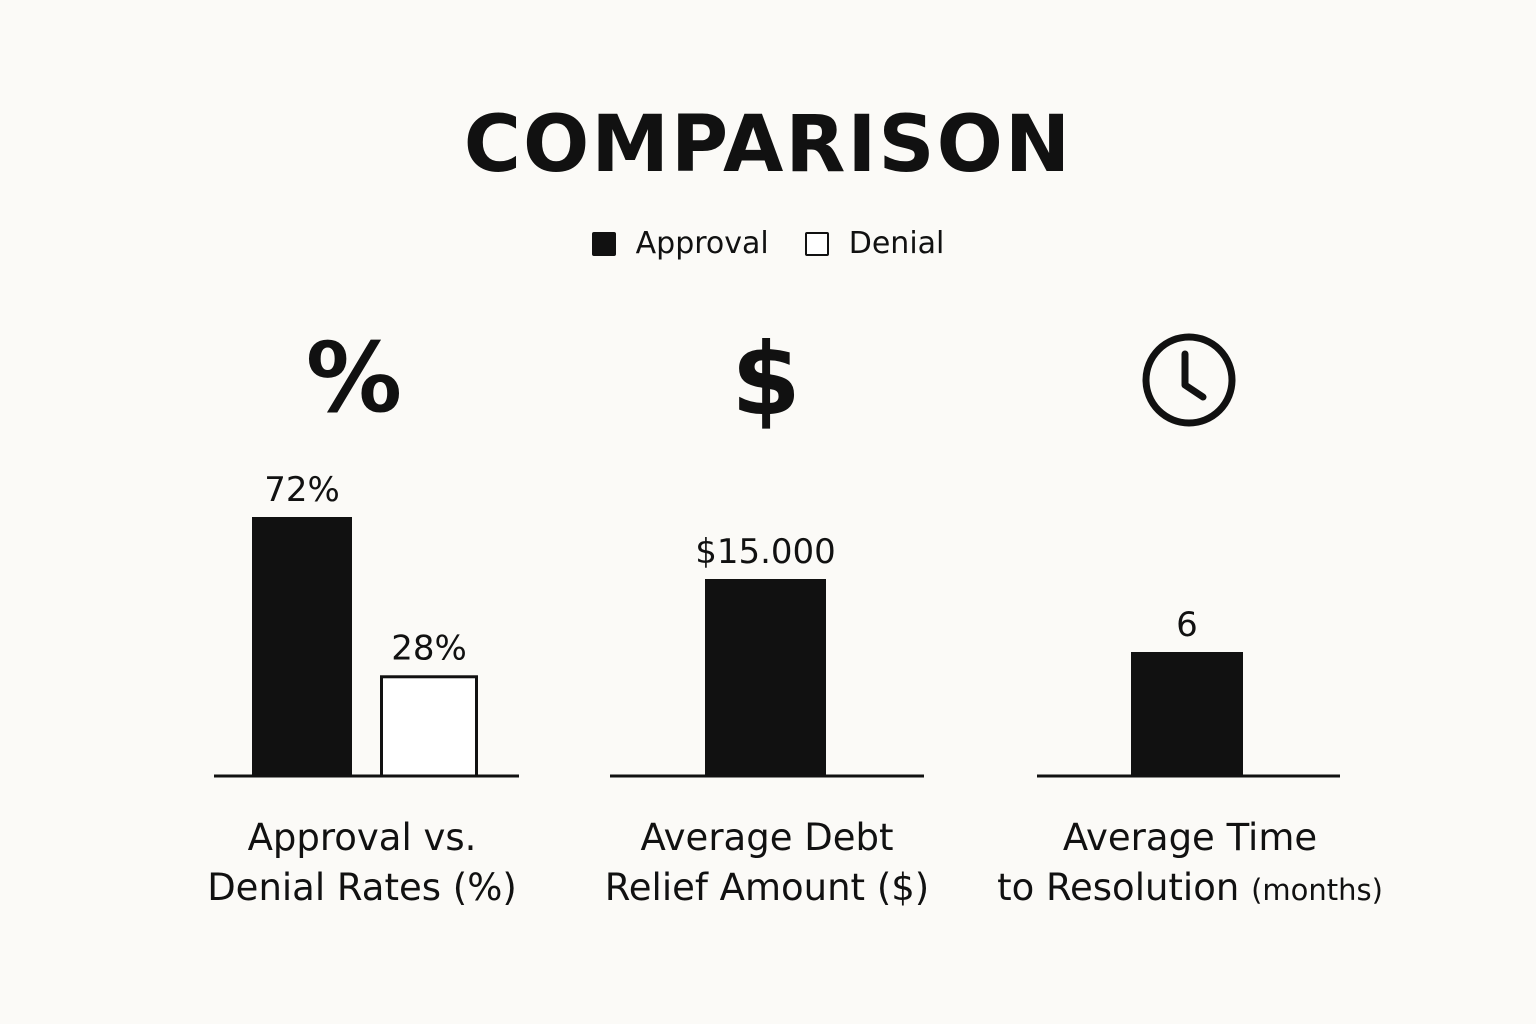 Image resolution: width=1536 pixels, height=1024 pixels. What do you see at coordinates (354, 378) in the screenshot?
I see `percent-icon: %` at bounding box center [354, 378].